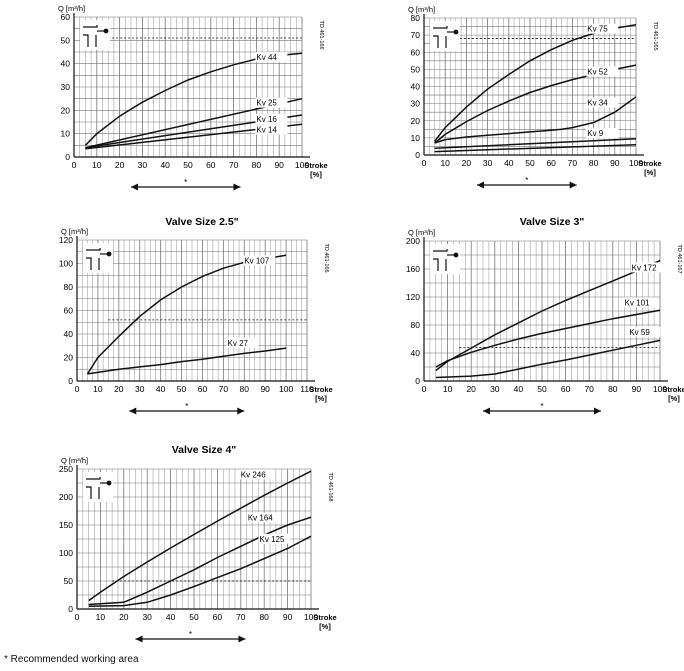  Describe the element at coordinates (597, 29) in the screenshot. I see `series-label: Kv 75` at that location.